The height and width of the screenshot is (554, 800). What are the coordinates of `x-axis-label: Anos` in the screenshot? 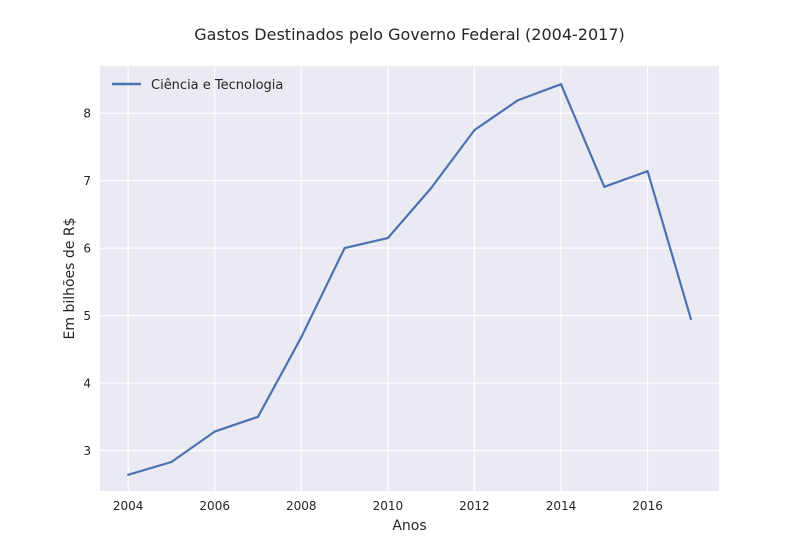 It's located at (409, 526).